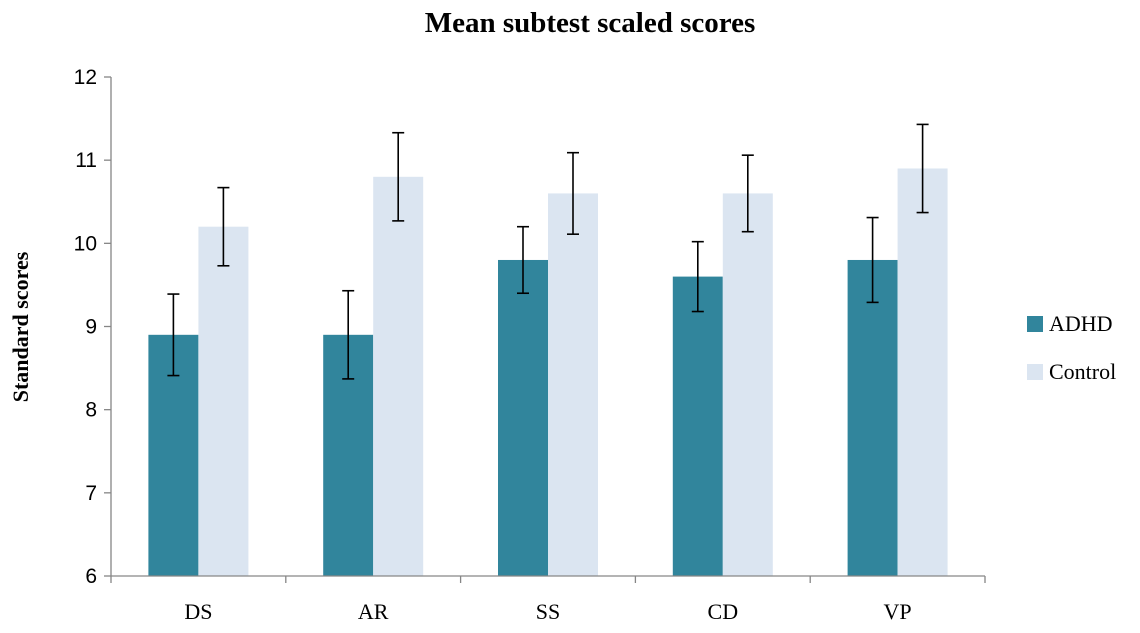 Image resolution: width=1140 pixels, height=633 pixels. What do you see at coordinates (723, 611) in the screenshot?
I see `x-tick-label: CD` at bounding box center [723, 611].